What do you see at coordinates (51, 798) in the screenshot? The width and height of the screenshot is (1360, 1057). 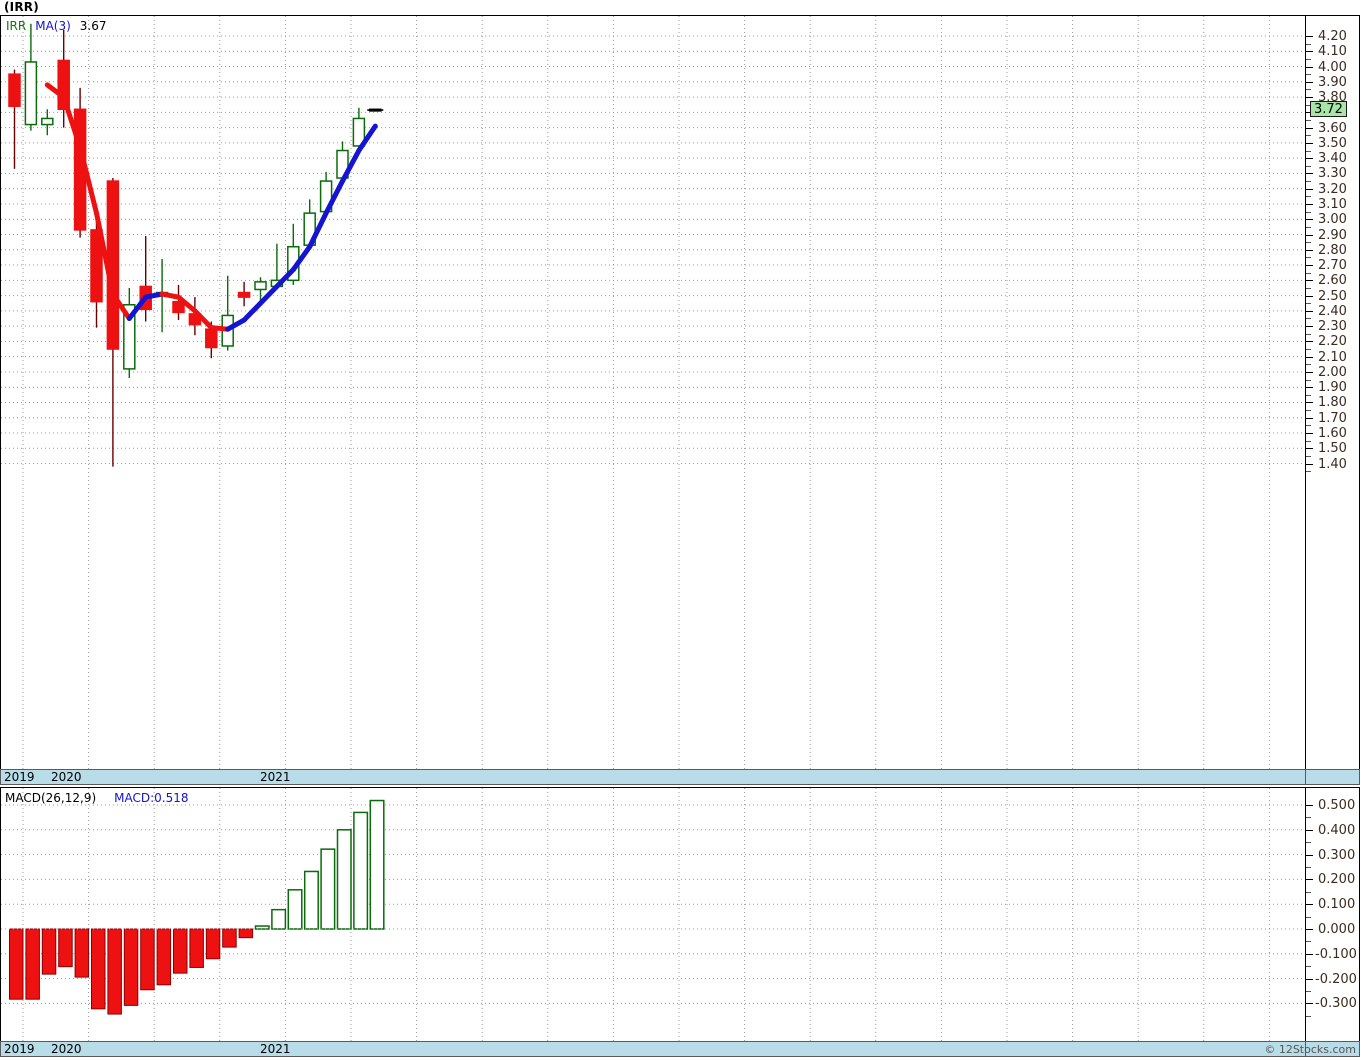 I see `macd-params: MACD(26,12,9)` at bounding box center [51, 798].